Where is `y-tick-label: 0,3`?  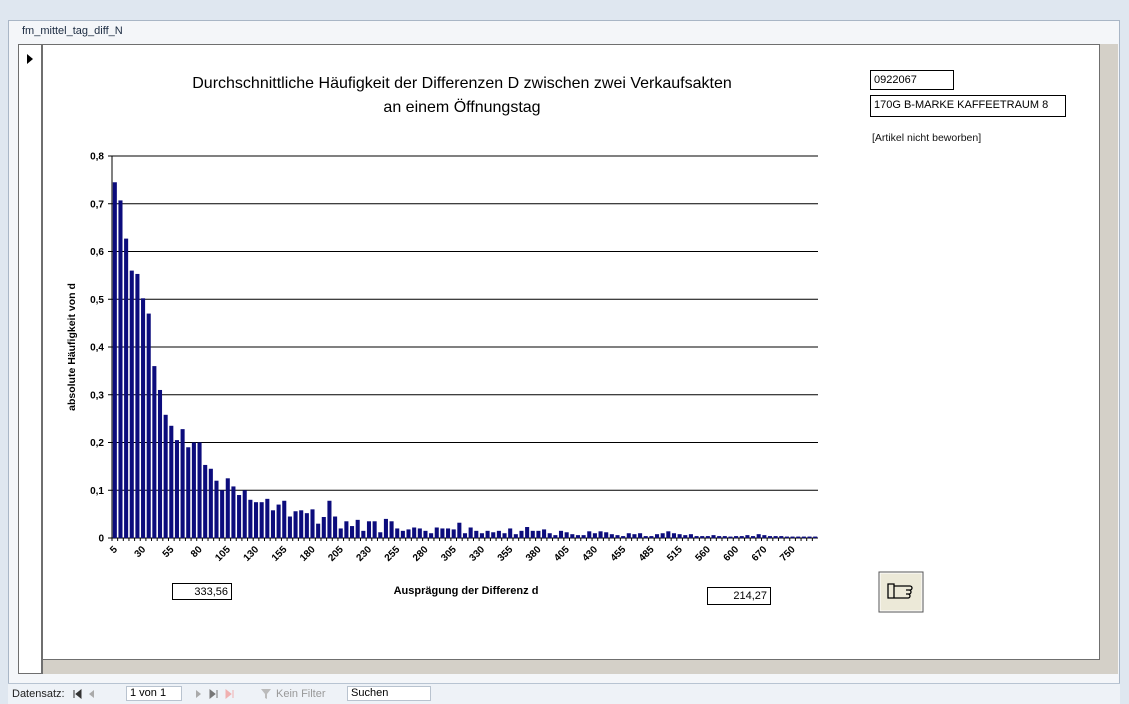
y-tick-label: 0,3 is located at coordinates (97, 395).